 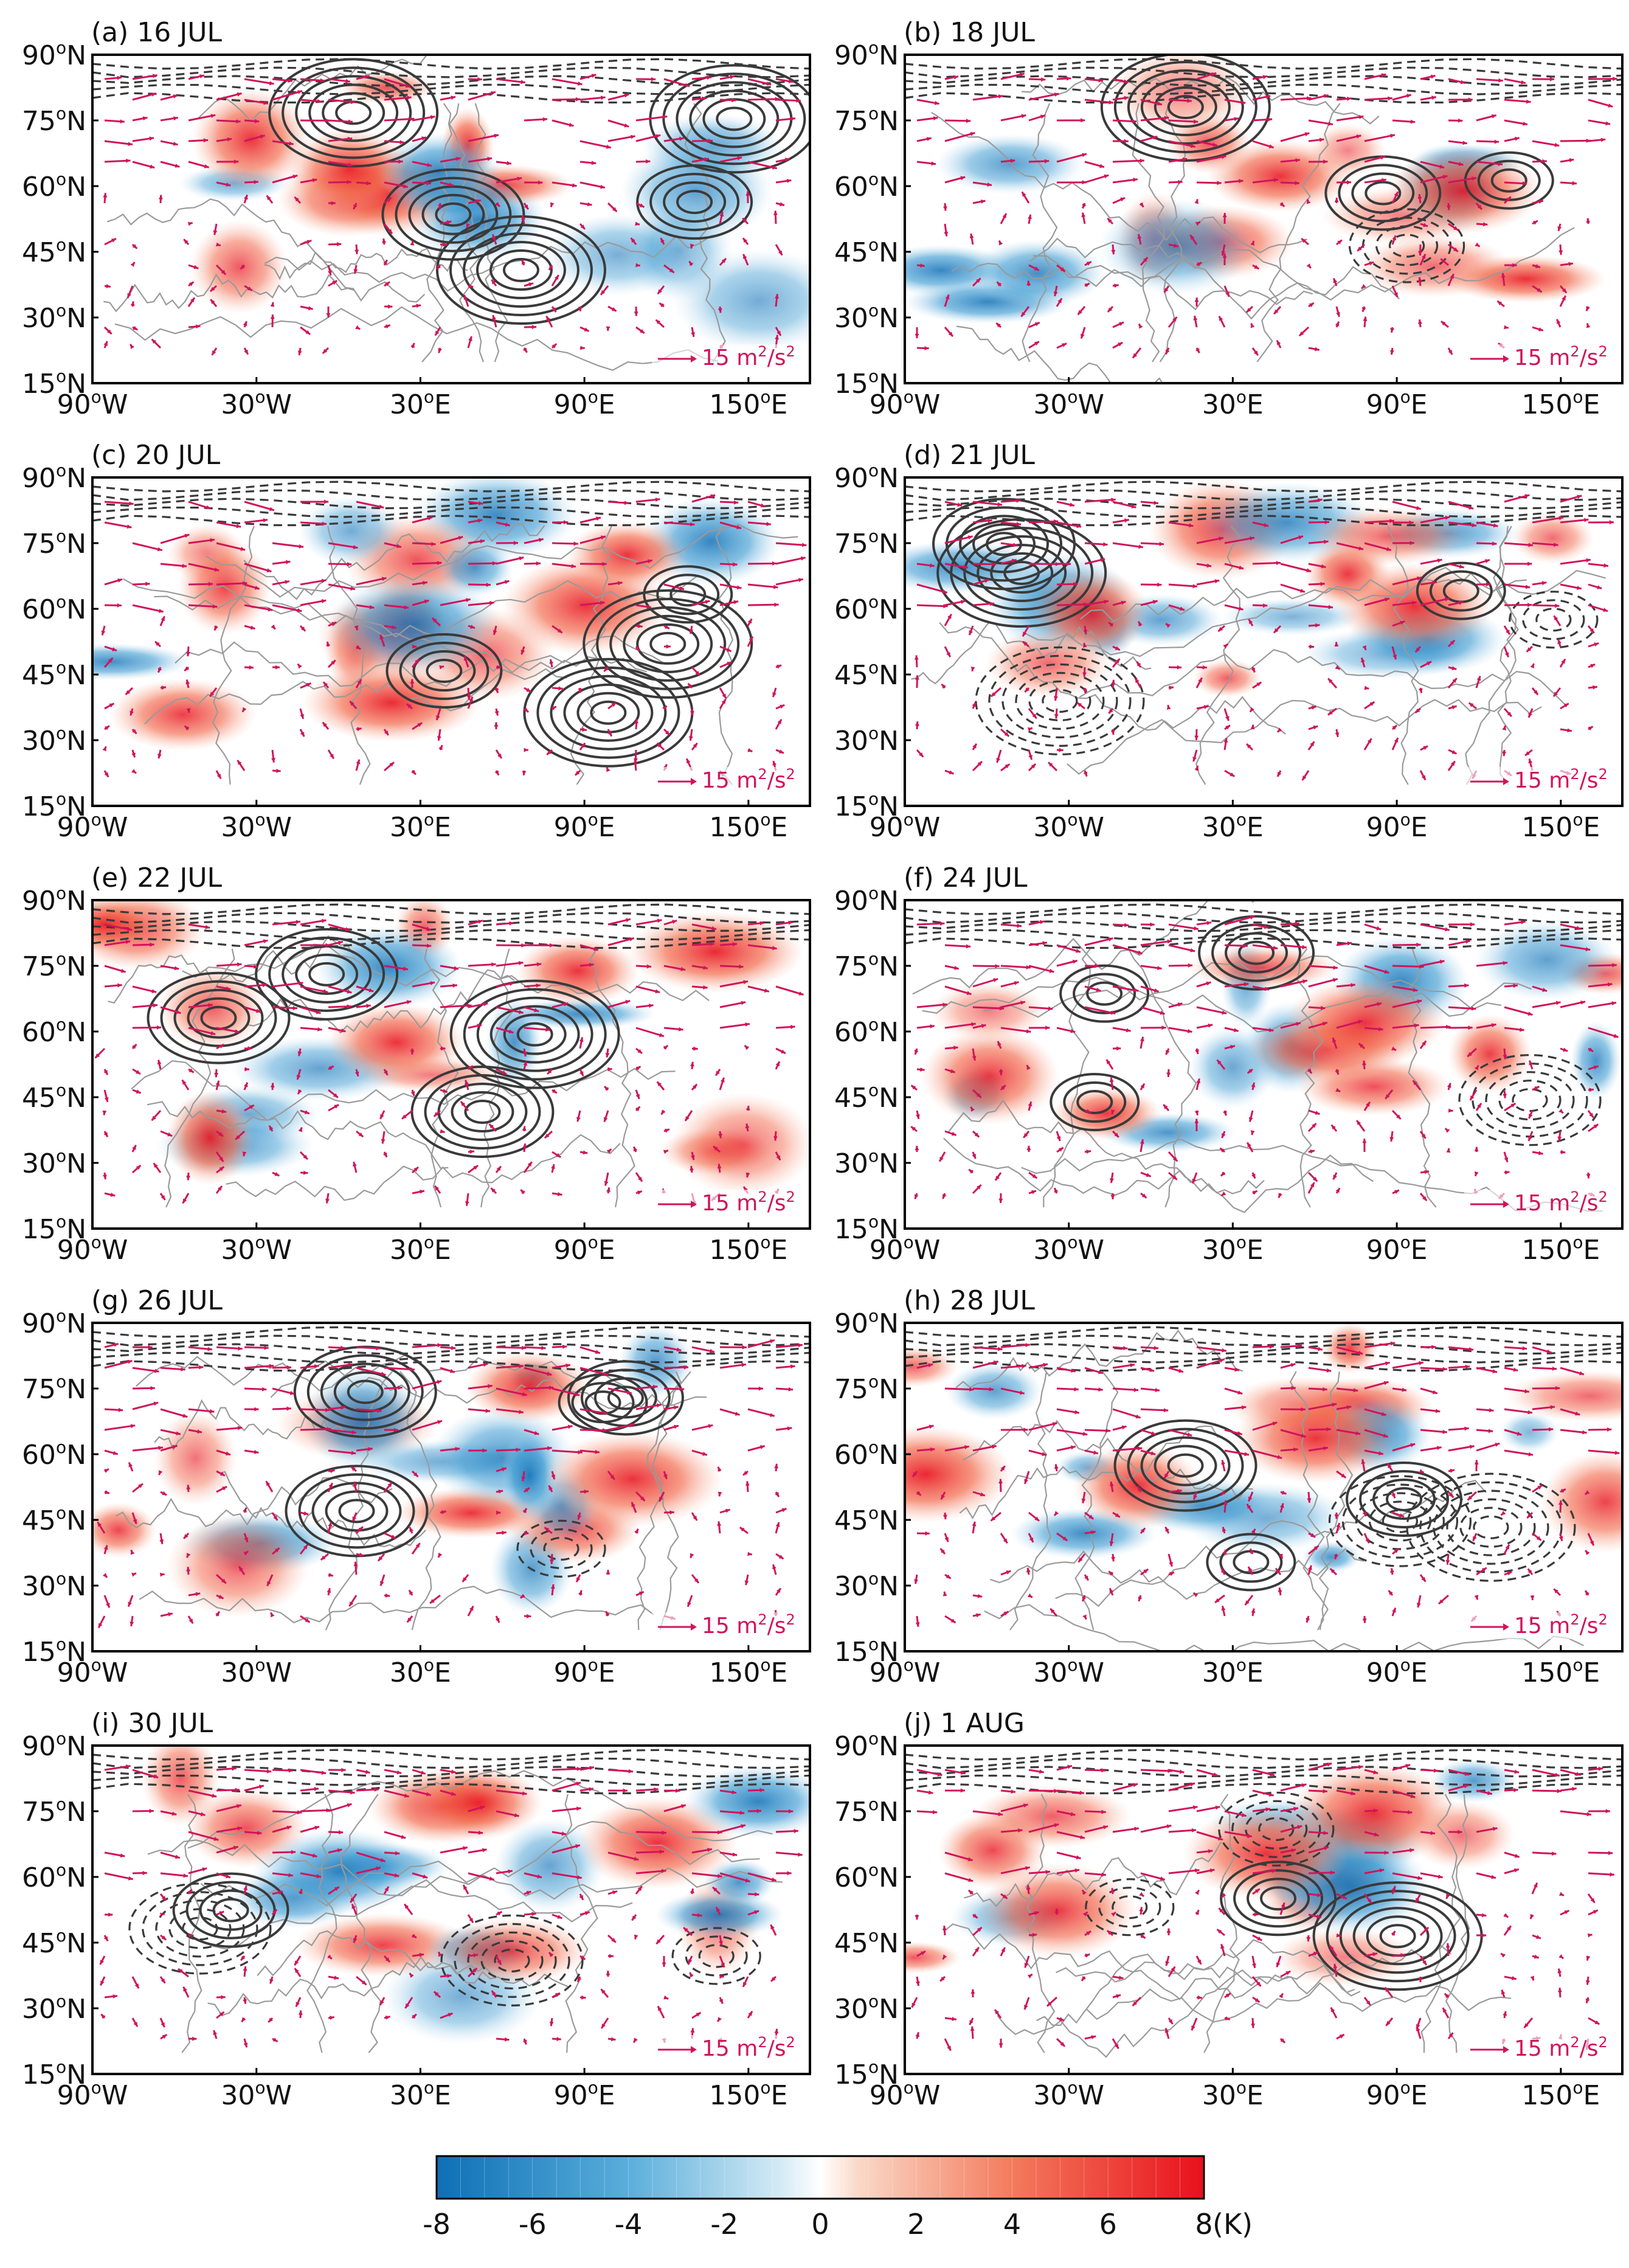 I want to click on map-field, so click(x=1263, y=219).